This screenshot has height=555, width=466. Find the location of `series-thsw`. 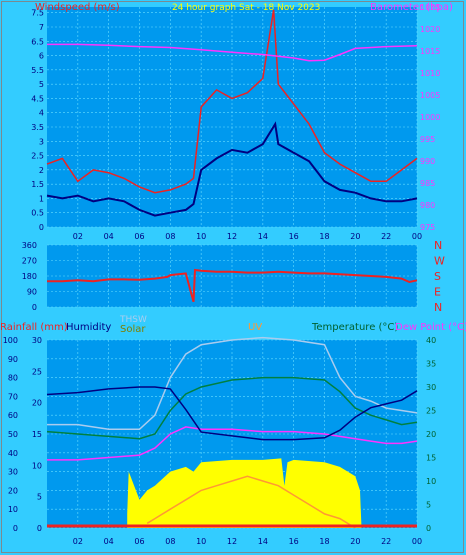

series-thsw is located at coordinates (232, 383).